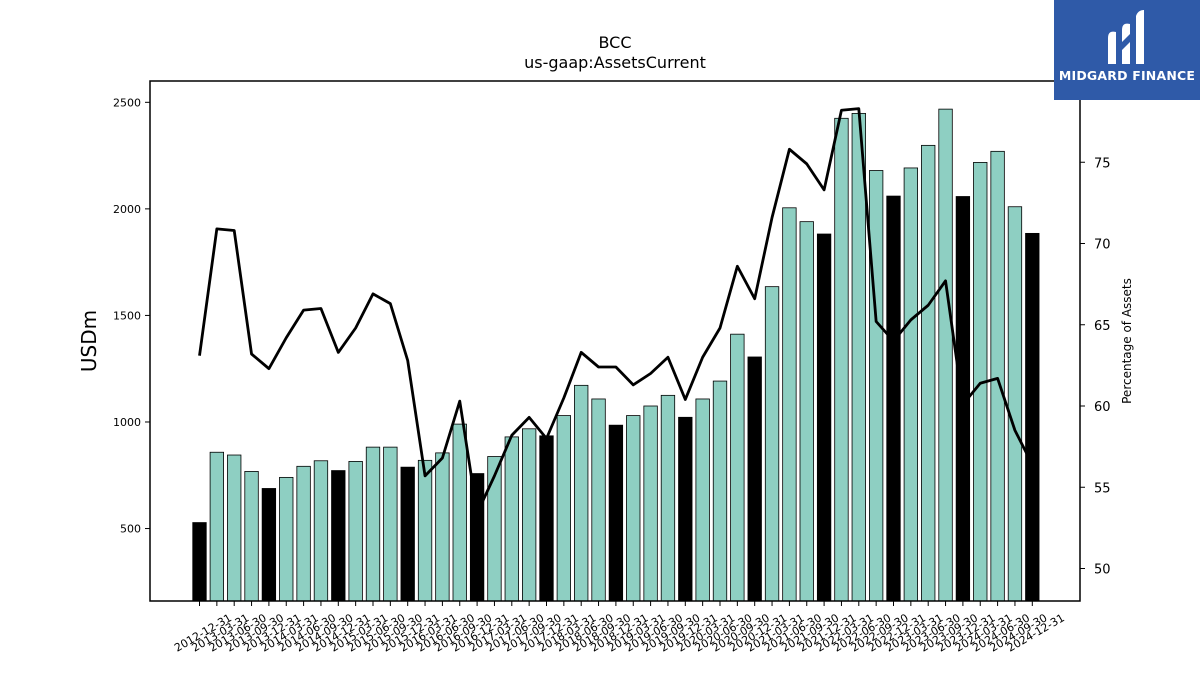  What do you see at coordinates (127, 209) in the screenshot?
I see `y-tick-label: 2000` at bounding box center [127, 209].